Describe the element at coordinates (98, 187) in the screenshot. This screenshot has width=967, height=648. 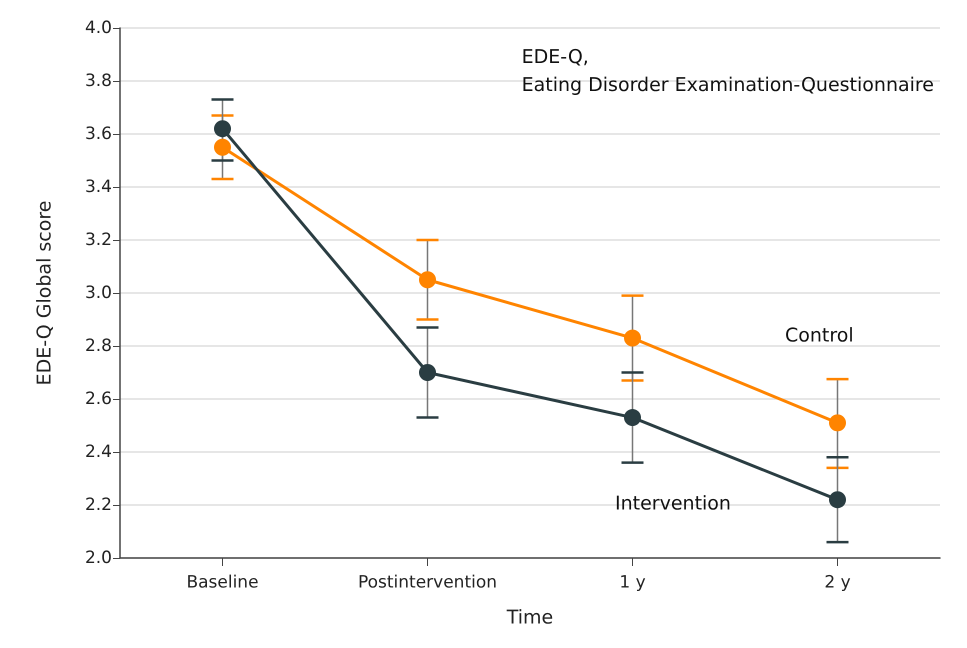
I see `y-tick-label: 3.4` at that location.